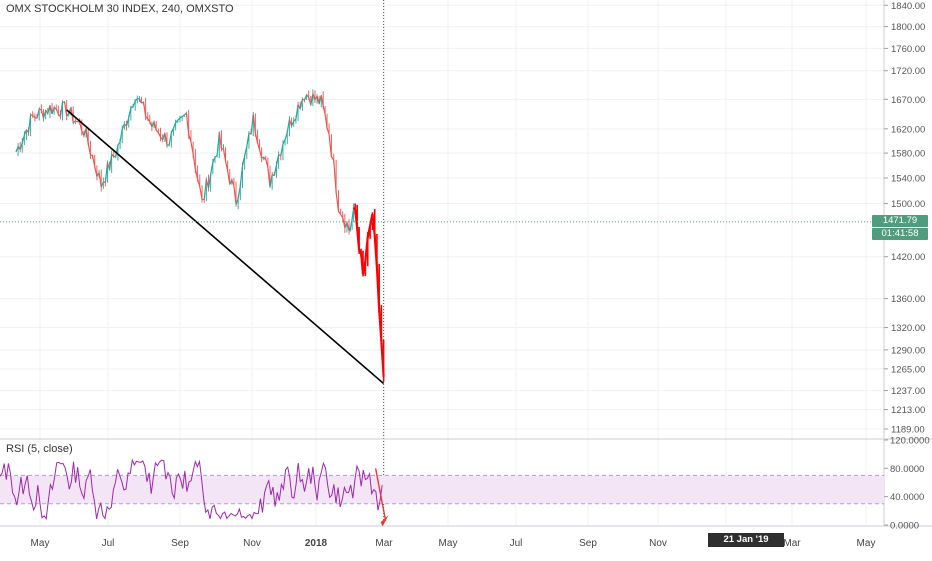  What do you see at coordinates (442, 489) in the screenshot?
I see `rsi-band` at bounding box center [442, 489].